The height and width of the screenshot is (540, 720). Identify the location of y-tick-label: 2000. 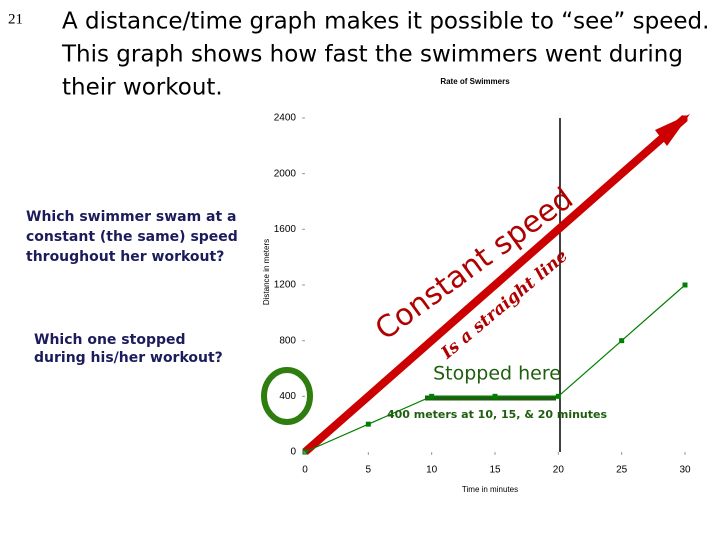
(285, 173).